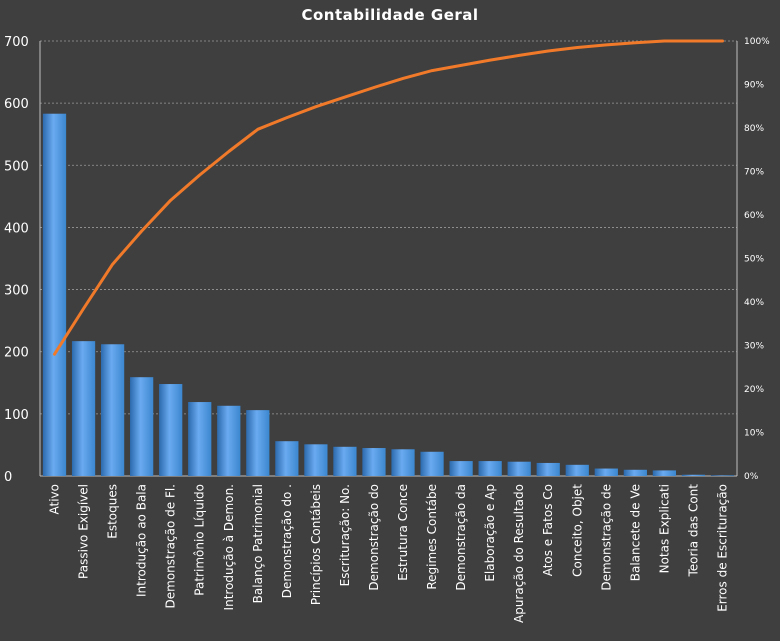  What do you see at coordinates (490, 533) in the screenshot?
I see `x-tick-label: Elaboração e Ap` at bounding box center [490, 533].